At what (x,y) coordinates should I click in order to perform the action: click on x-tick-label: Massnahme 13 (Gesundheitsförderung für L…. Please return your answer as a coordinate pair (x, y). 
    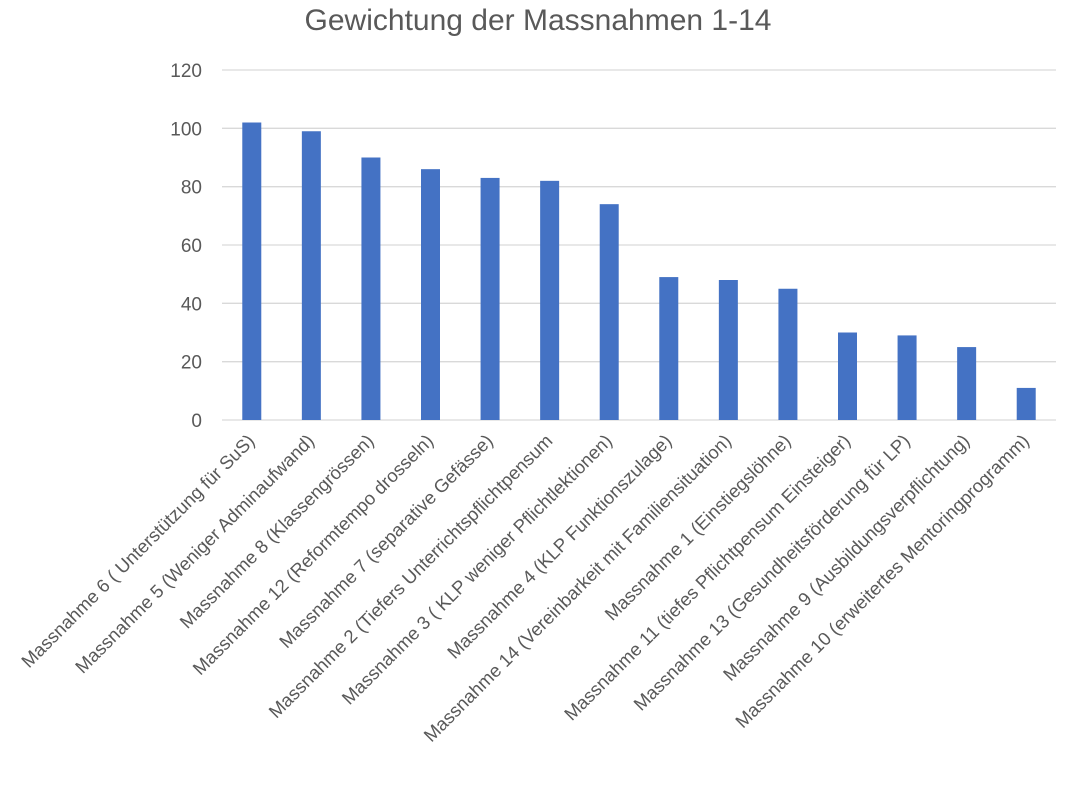
    Looking at the image, I should click on (771, 572).